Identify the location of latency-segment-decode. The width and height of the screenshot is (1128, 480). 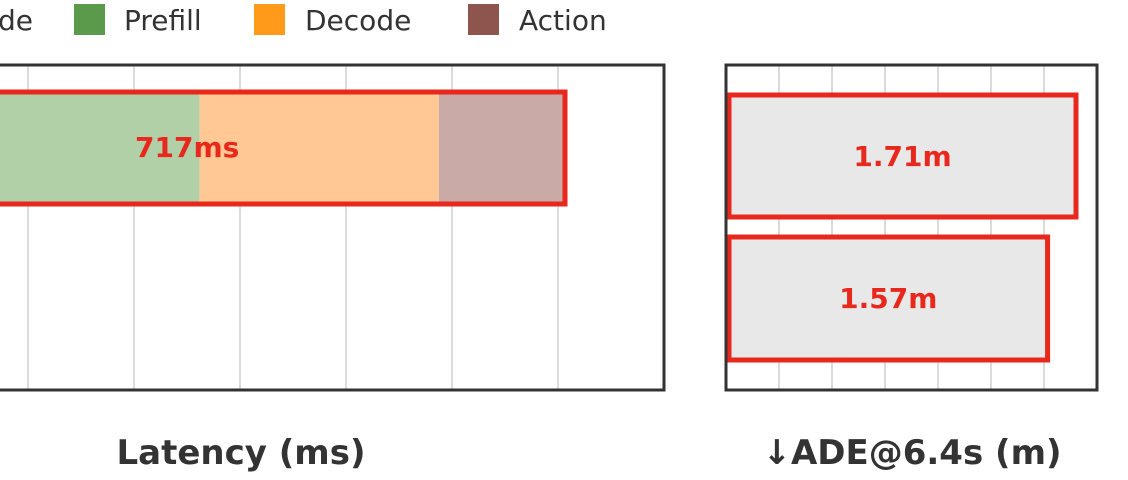
(319, 148).